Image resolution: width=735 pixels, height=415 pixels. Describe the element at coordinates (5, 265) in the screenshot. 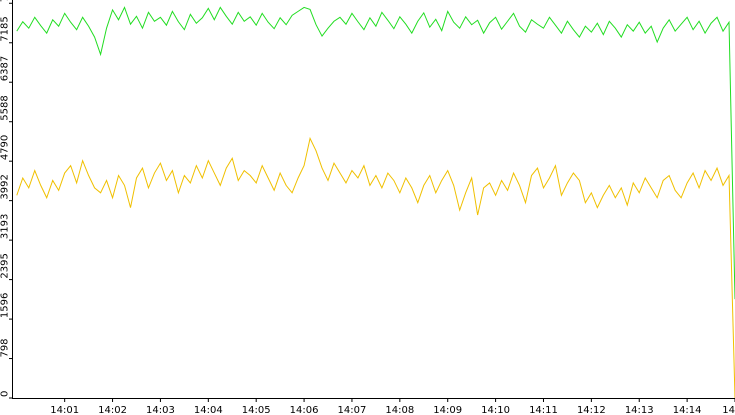

I see `y-tick-label: 2395` at that location.